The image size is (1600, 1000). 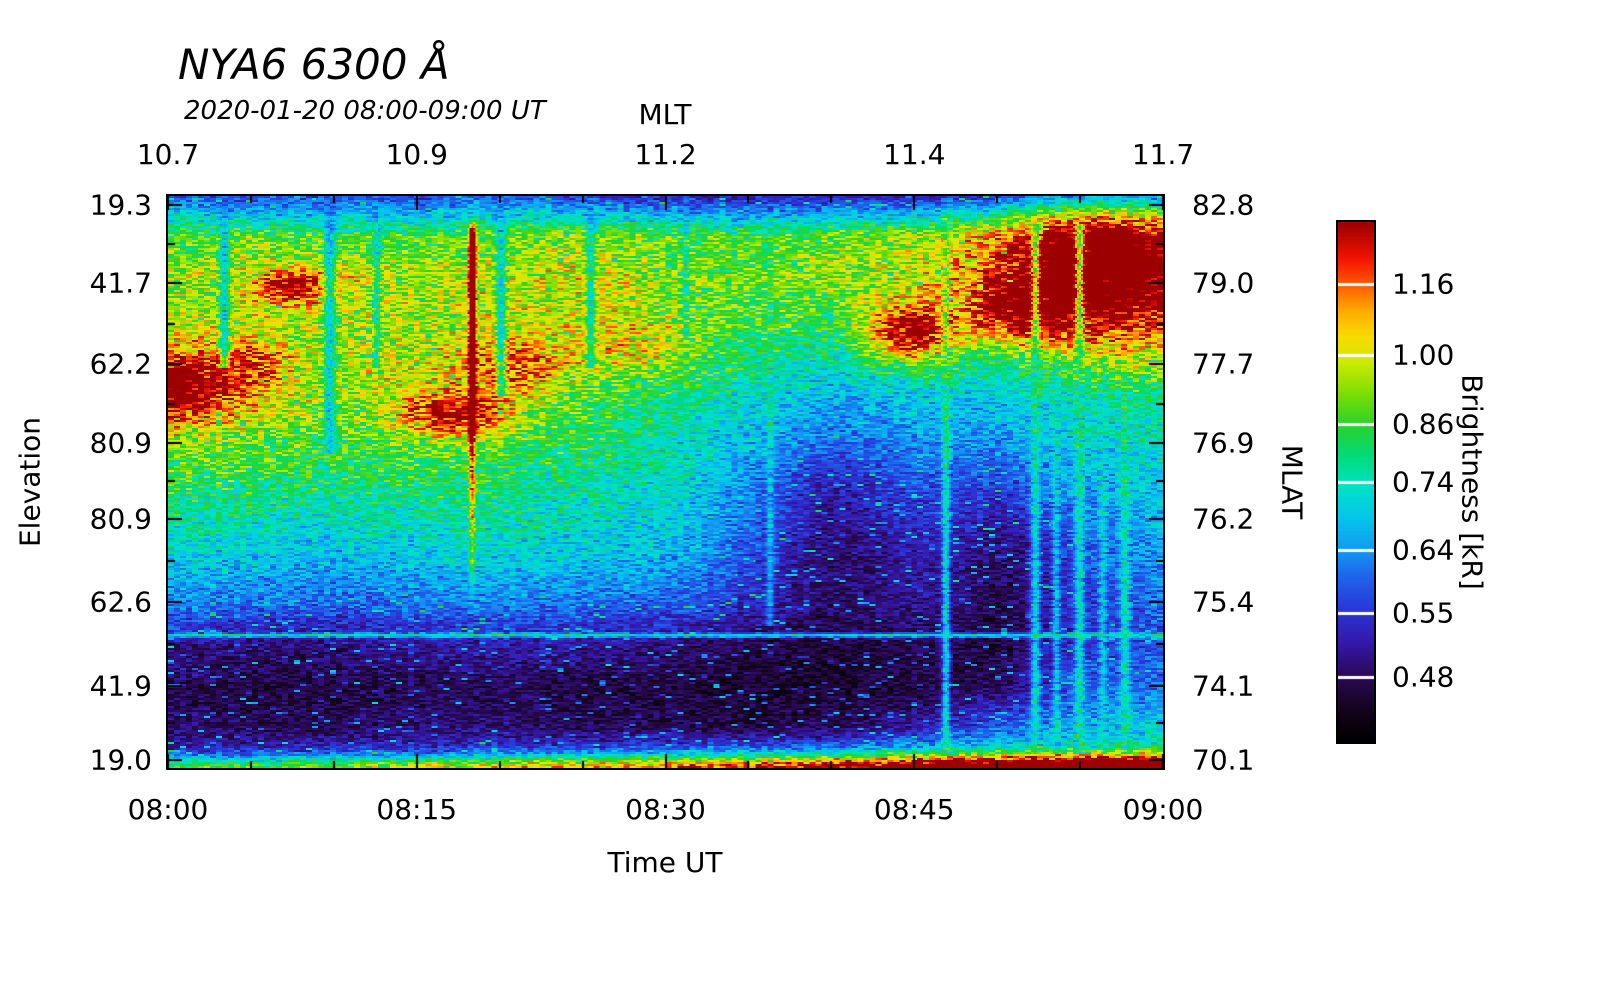 I want to click on colorbar-tick-label: 0.55, so click(x=1423, y=613).